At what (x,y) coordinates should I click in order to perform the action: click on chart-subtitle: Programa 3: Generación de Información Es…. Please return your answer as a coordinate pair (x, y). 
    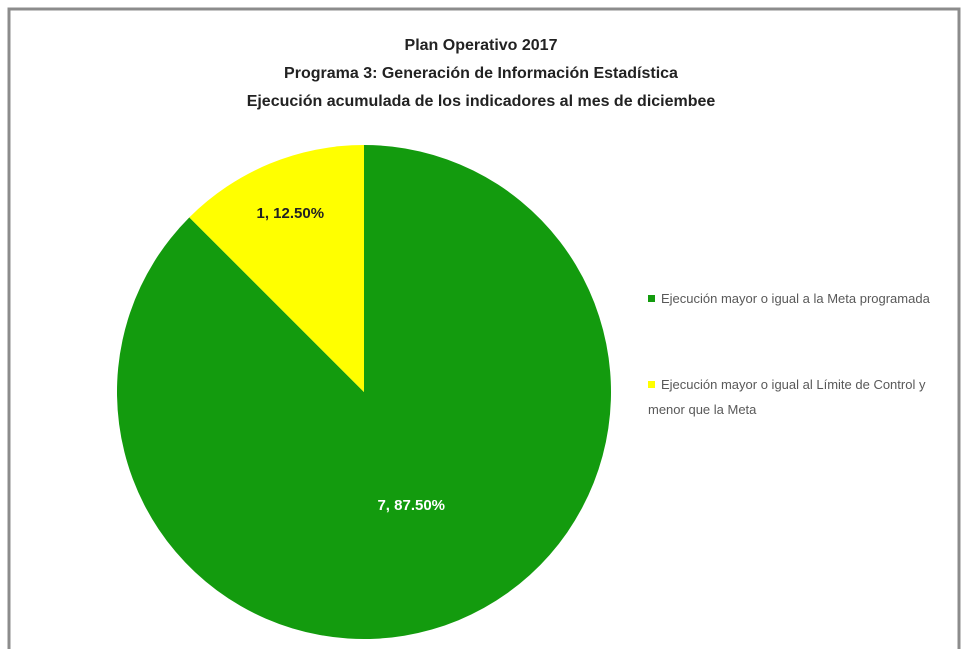
    Looking at the image, I should click on (481, 73).